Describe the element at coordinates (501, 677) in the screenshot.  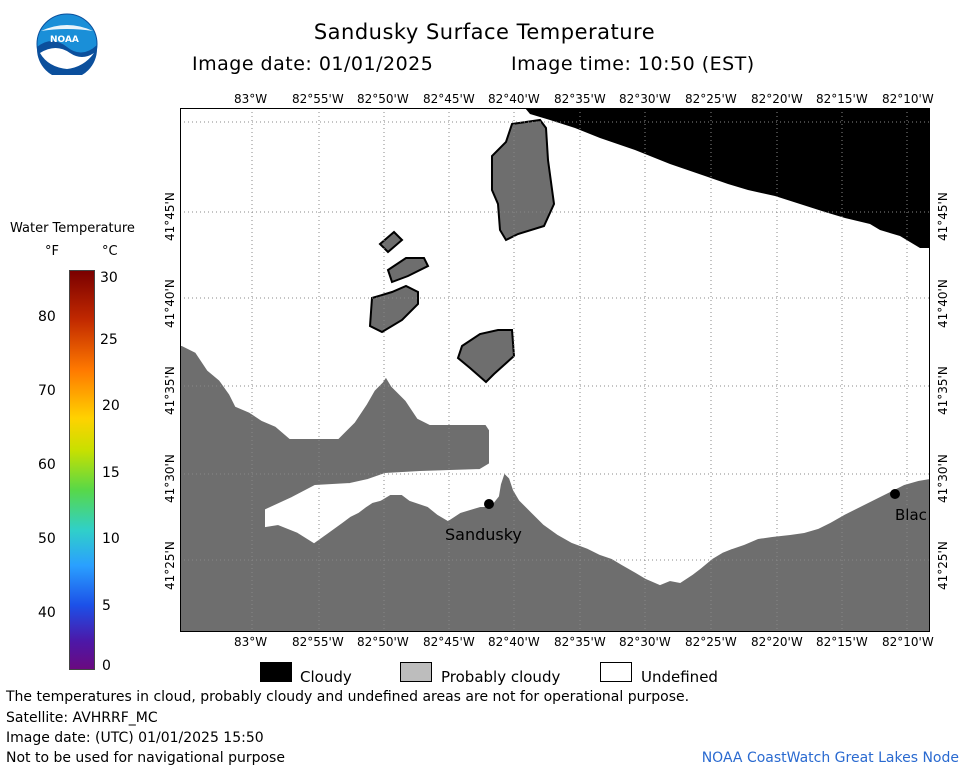
I see `legend-label-probably-cloudy: Probably cloudy` at that location.